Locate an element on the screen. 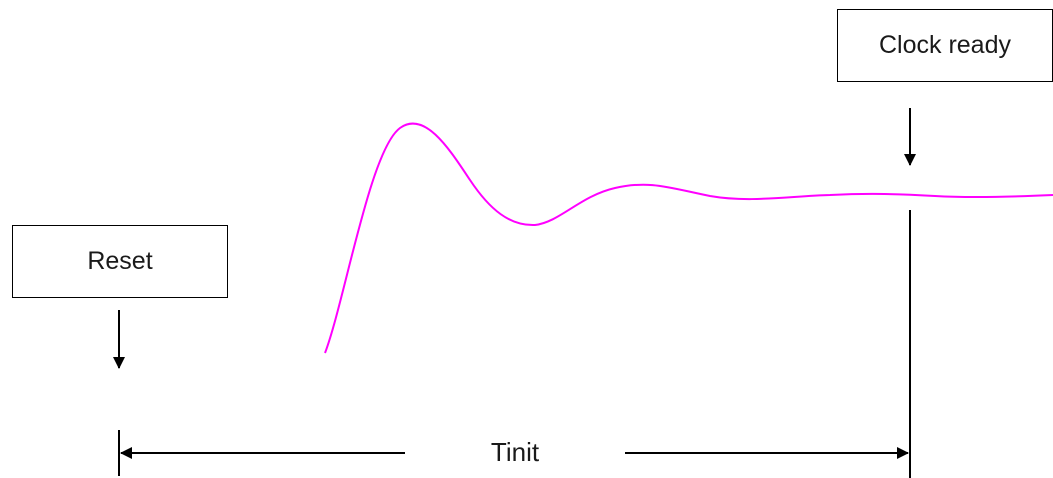 The width and height of the screenshot is (1053, 478). reset-label: Reset is located at coordinates (120, 261).